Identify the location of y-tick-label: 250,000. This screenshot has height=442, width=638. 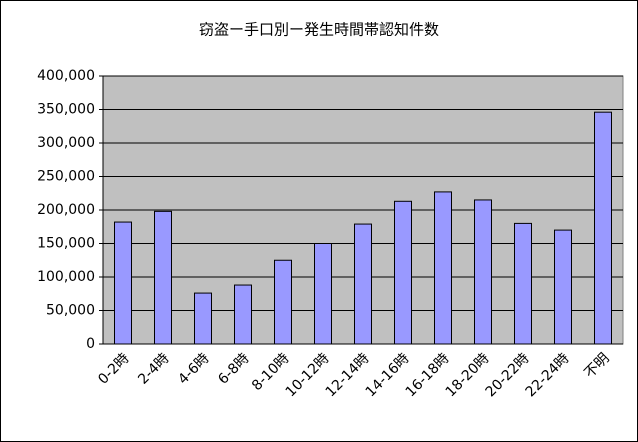
(66, 177).